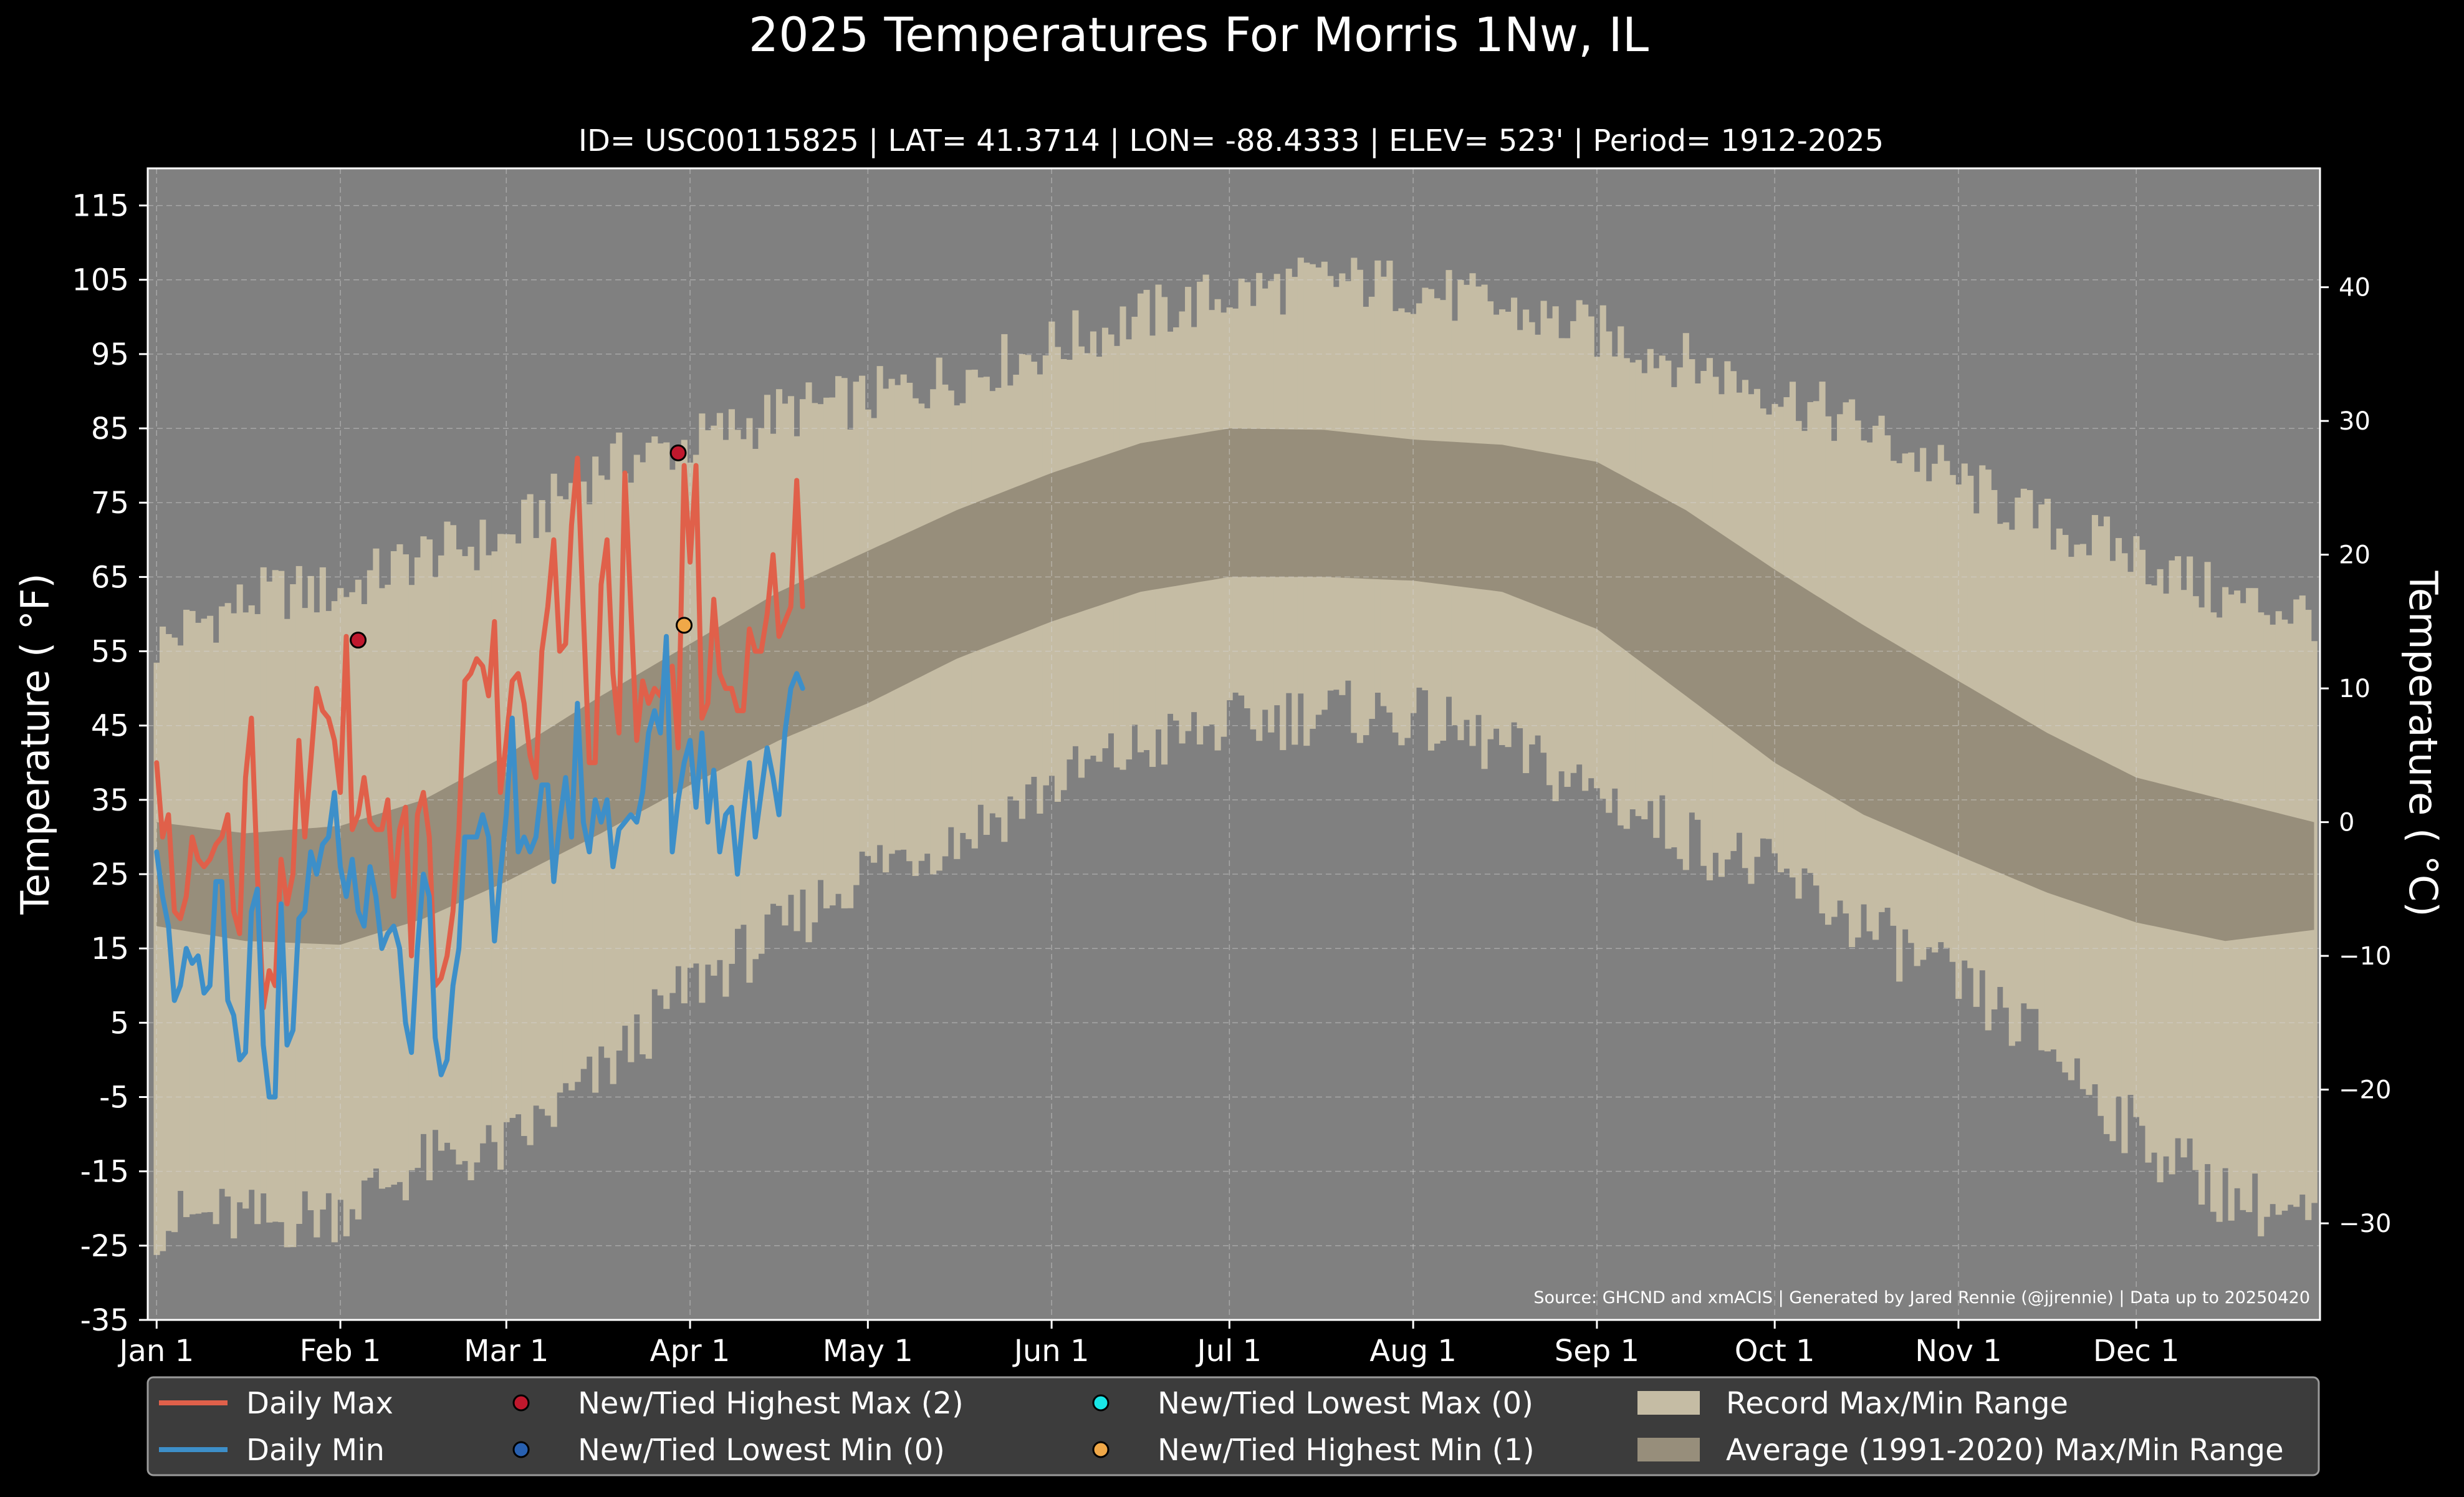 The image size is (2464, 1497). I want to click on y-tick-label: 105, so click(100, 280).